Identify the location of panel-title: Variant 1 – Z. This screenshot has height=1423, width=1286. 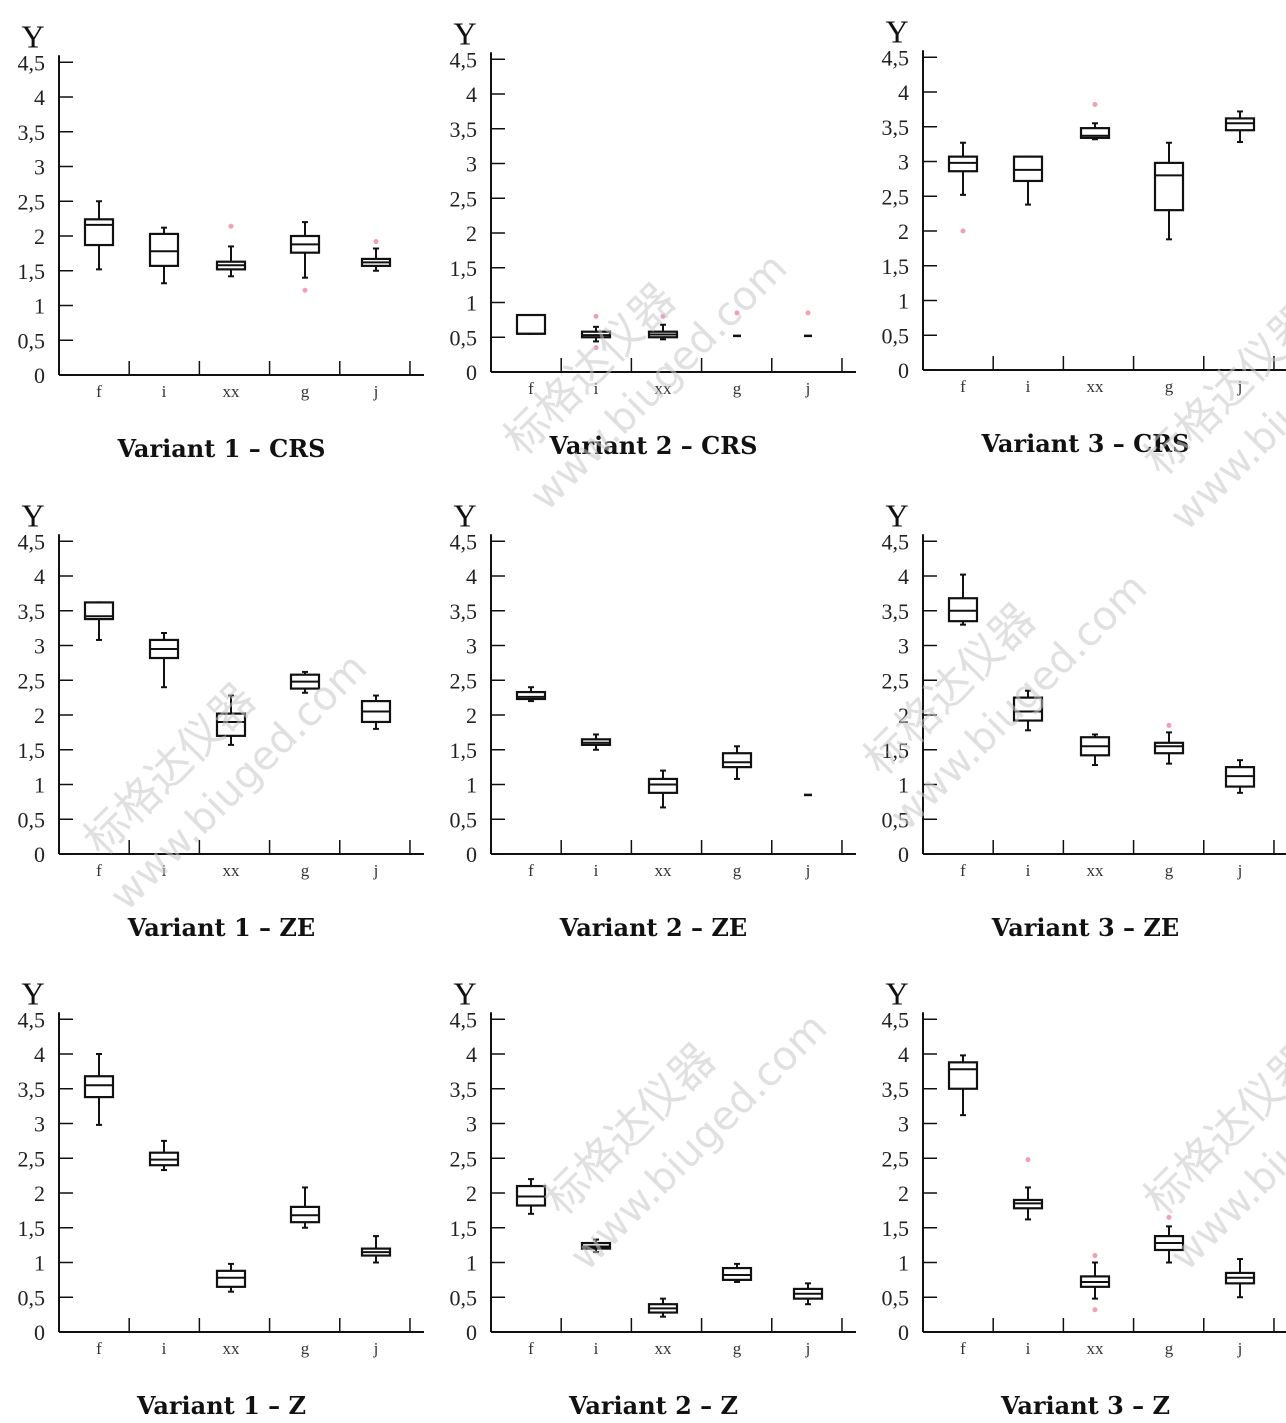
(221, 1405).